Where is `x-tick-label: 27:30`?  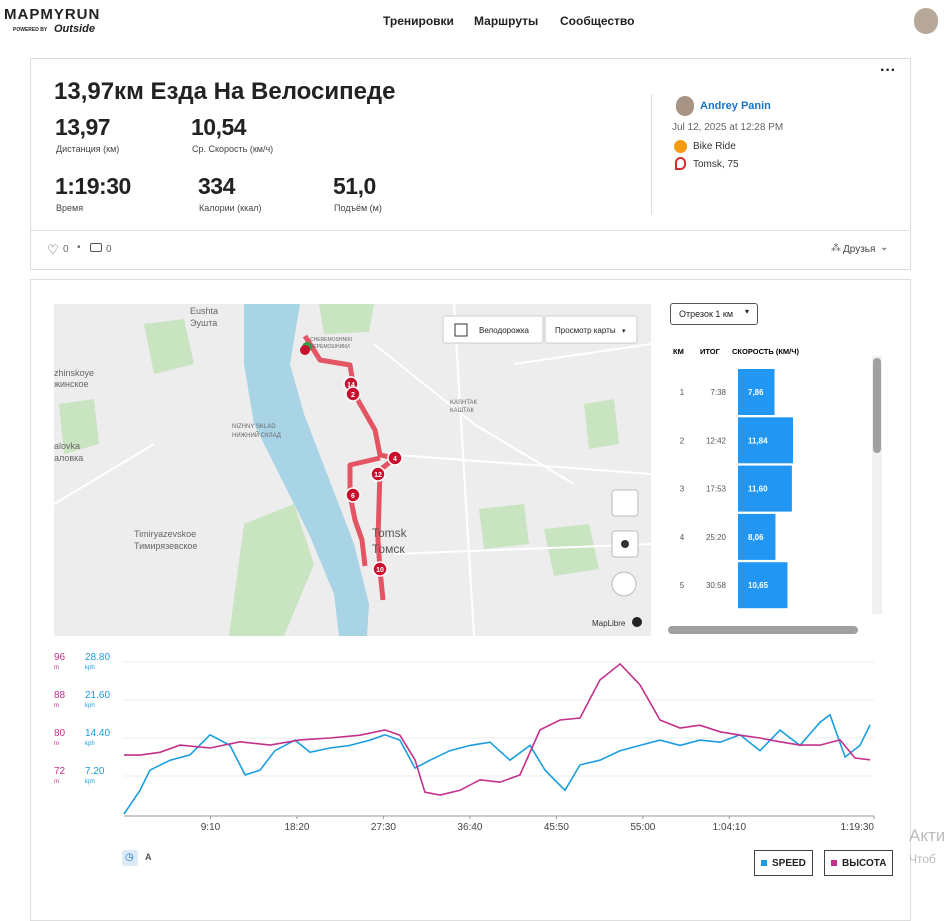
x-tick-label: 27:30 is located at coordinates (383, 827).